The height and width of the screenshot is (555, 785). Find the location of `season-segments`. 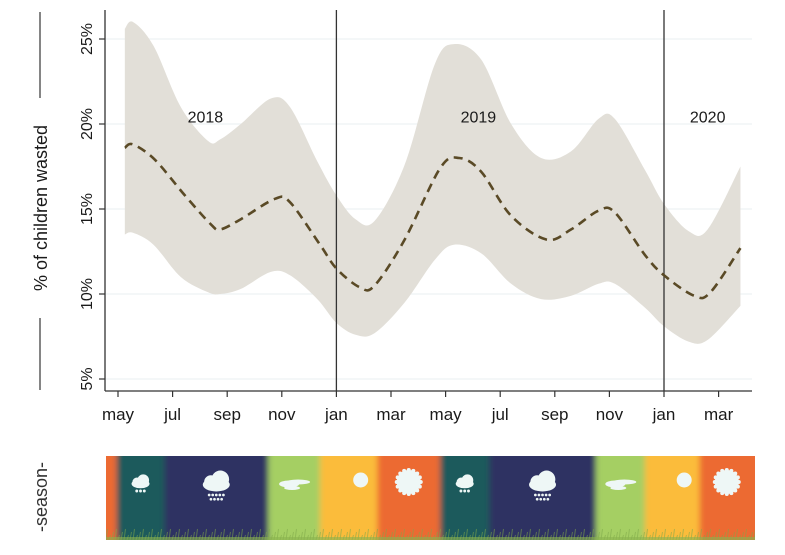

season-segments is located at coordinates (430, 498).